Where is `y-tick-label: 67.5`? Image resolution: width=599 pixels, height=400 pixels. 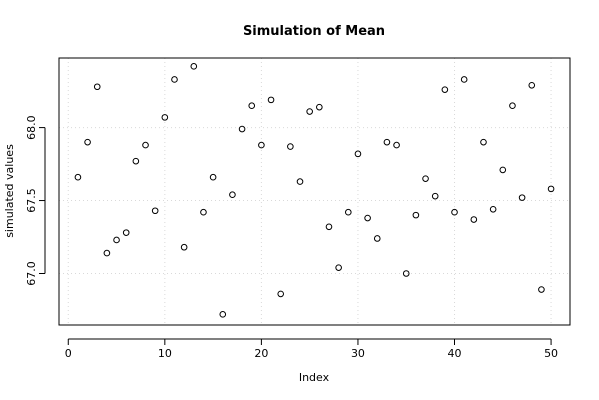 y-tick-label: 67.5 is located at coordinates (31, 200).